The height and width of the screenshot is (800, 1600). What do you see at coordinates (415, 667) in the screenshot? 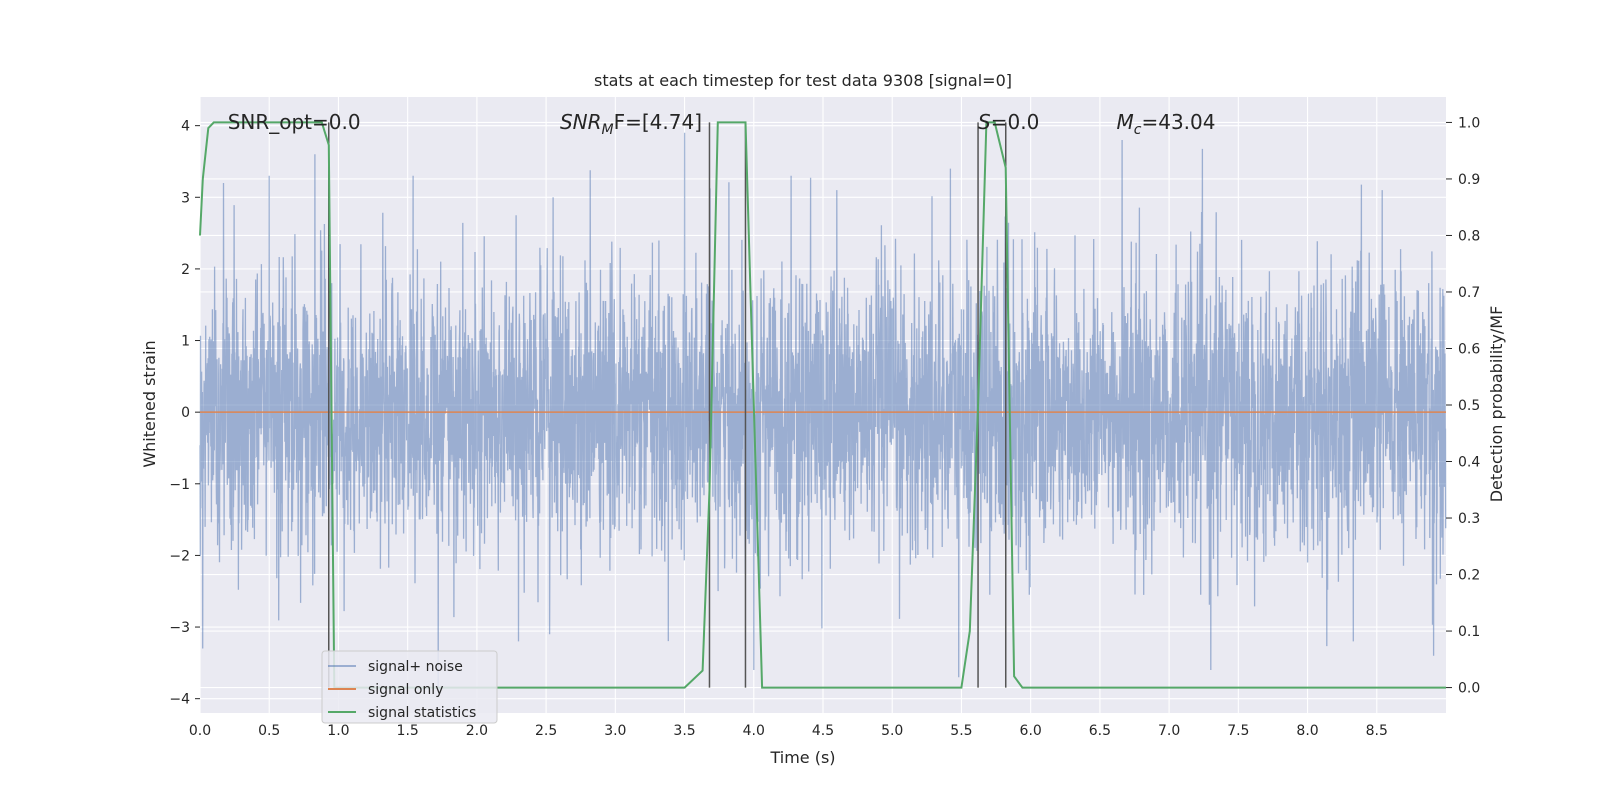
I see `legend-entry: signal+ noise` at bounding box center [415, 667].